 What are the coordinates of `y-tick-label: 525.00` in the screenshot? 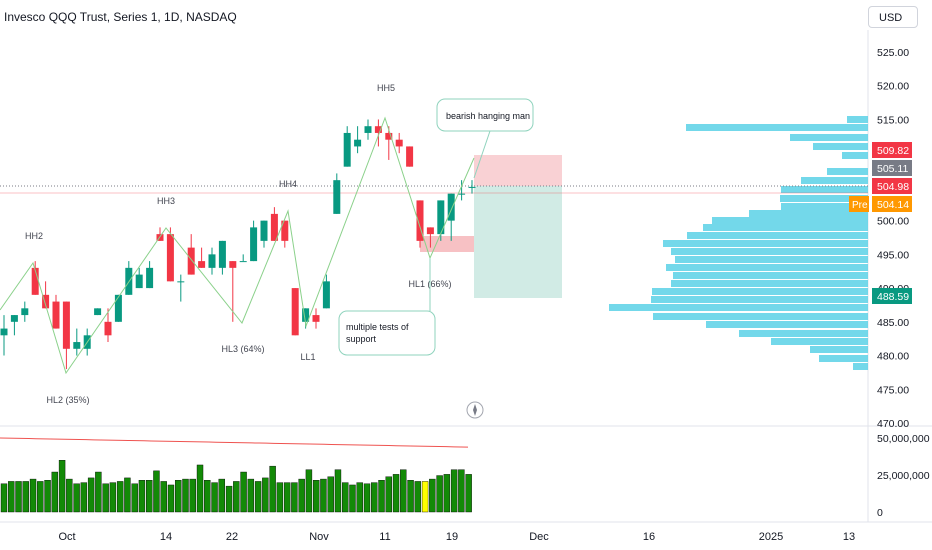 It's located at (893, 53).